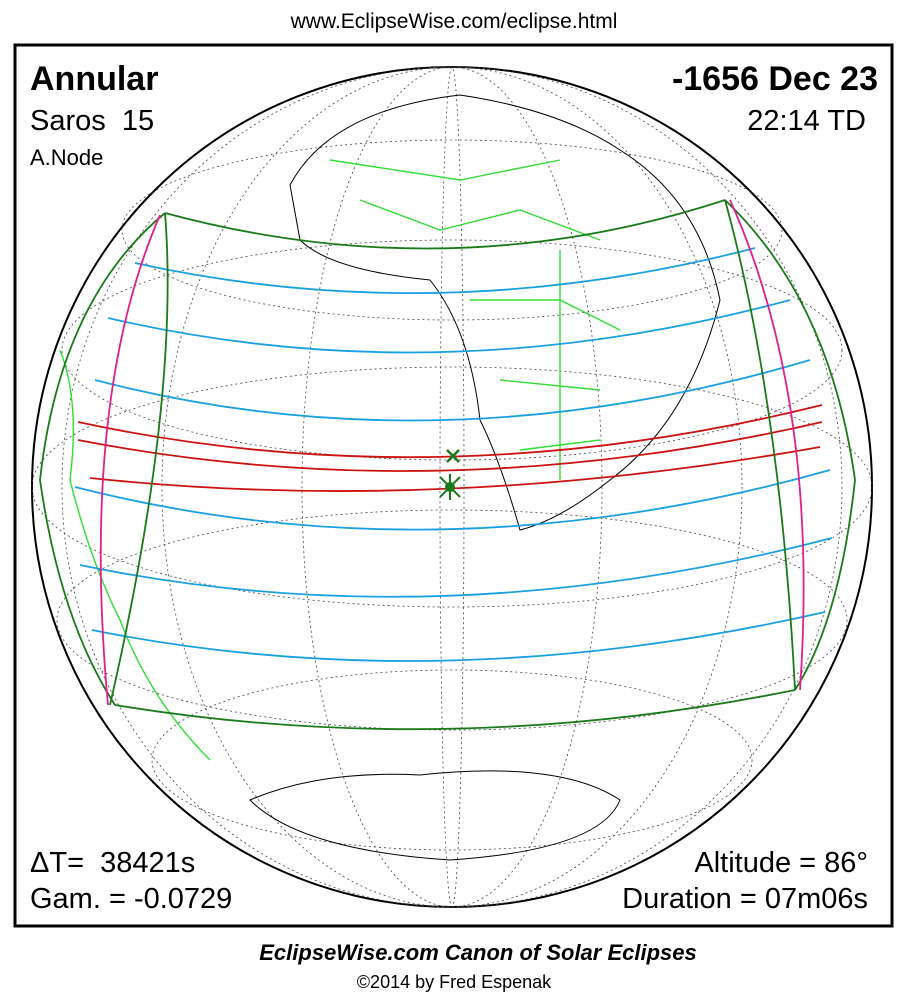 This screenshot has width=908, height=1004. I want to click on footer-title: EclipseWise.com Canon of Solar Eclipses, so click(478, 952).